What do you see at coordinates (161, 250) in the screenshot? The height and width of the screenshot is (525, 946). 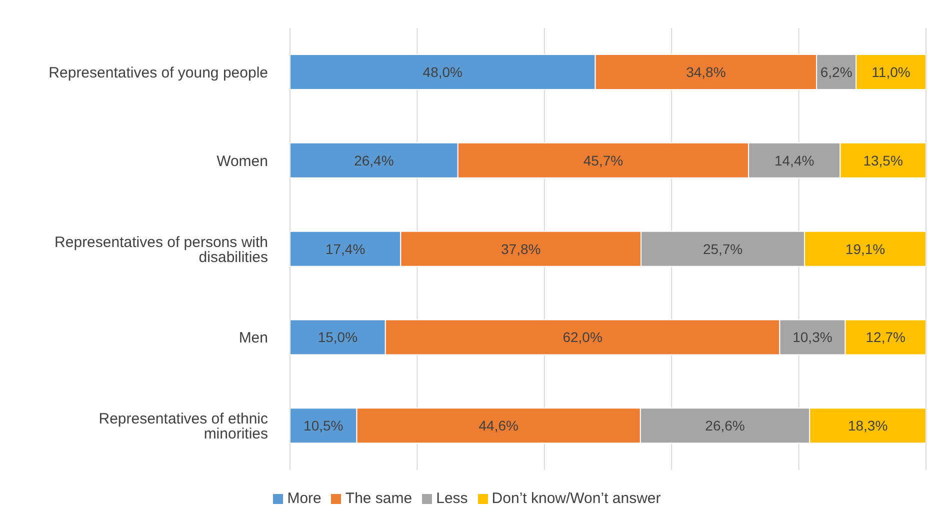 I see `y-tick-label: Representatives of persons with disabilities` at bounding box center [161, 250].